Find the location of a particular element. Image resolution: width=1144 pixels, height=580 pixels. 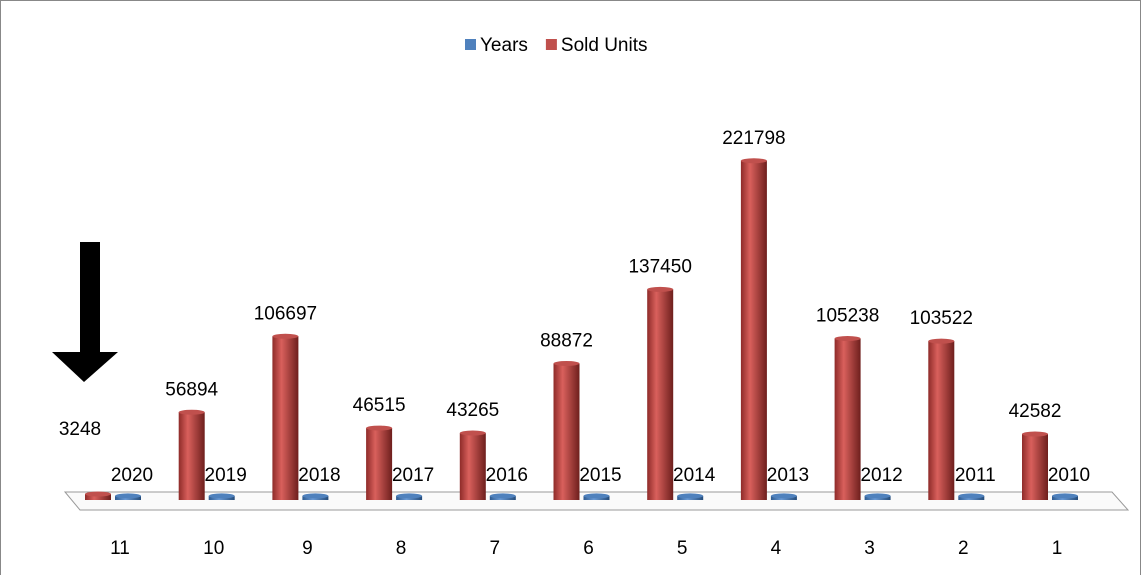

legend: Years Sold Units is located at coordinates (556, 45).